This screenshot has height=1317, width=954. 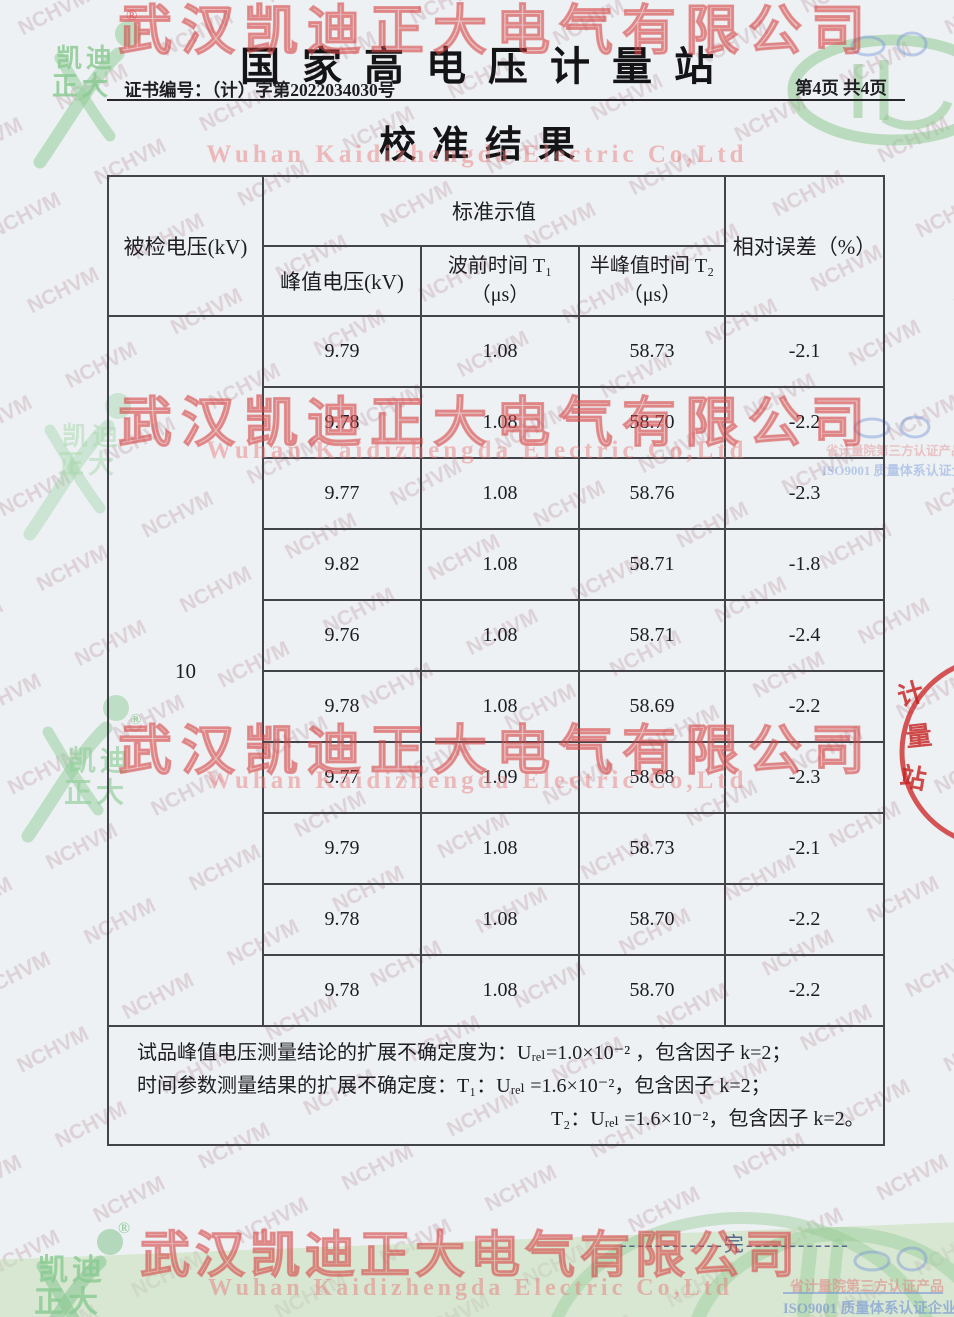 I want to click on cell-front-time: 1.09, so click(x=500, y=777).